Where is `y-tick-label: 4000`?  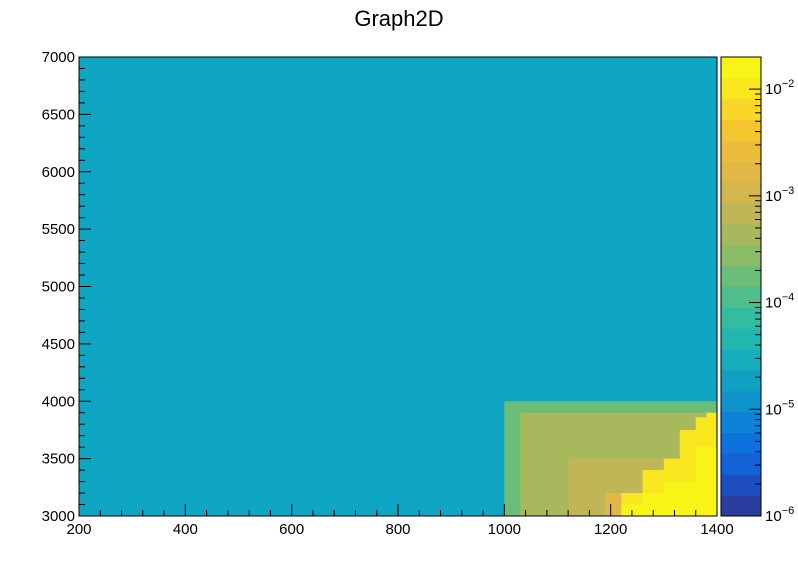 y-tick-label: 4000 is located at coordinates (58, 401).